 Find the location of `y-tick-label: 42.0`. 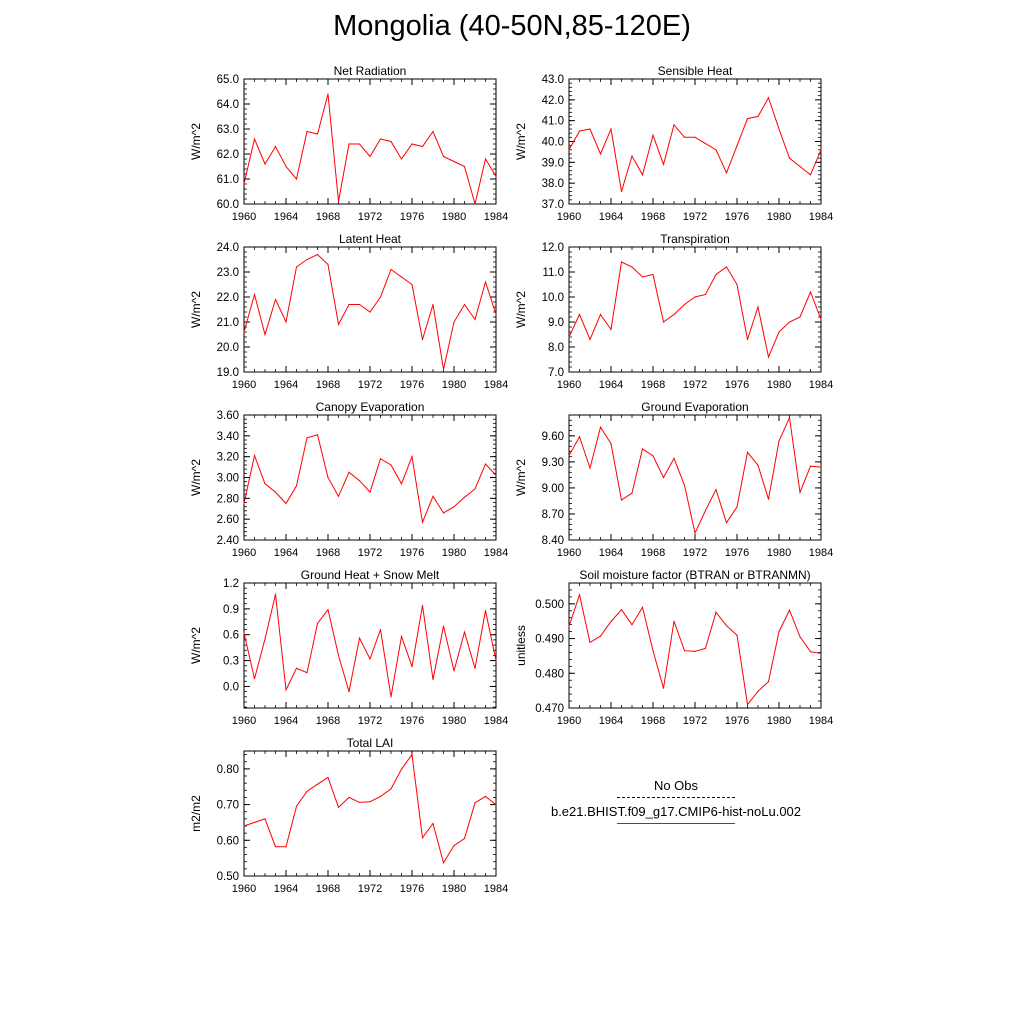

y-tick-label: 42.0 is located at coordinates (553, 101).